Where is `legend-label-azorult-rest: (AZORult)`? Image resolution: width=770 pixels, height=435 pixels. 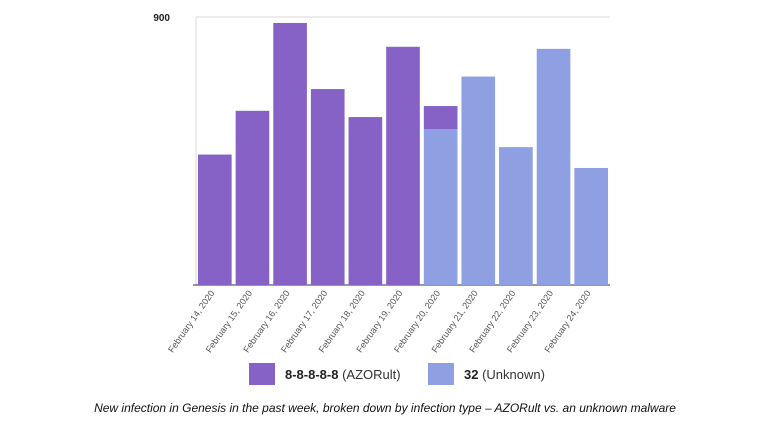 legend-label-azorult-rest: (AZORult) is located at coordinates (369, 374).